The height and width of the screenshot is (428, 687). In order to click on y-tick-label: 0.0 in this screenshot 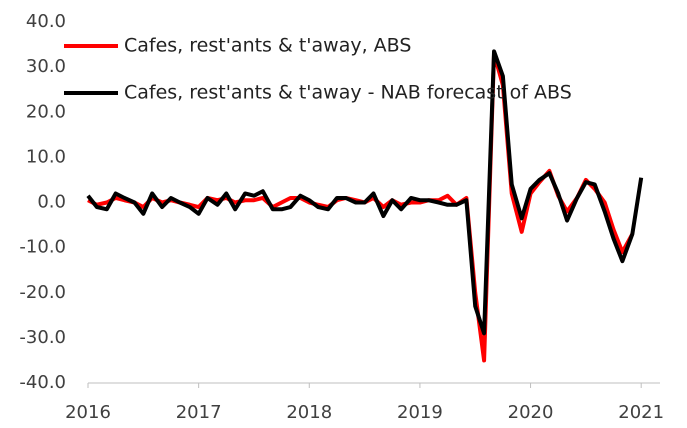, I will do `click(51, 202)`.